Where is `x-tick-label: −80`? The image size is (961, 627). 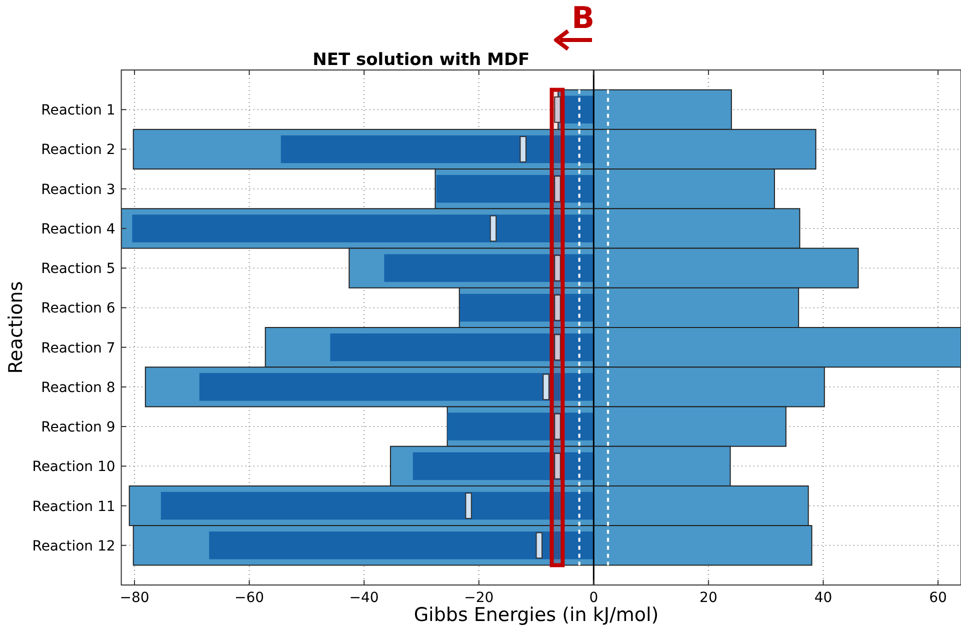
x-tick-label: −80 is located at coordinates (135, 598).